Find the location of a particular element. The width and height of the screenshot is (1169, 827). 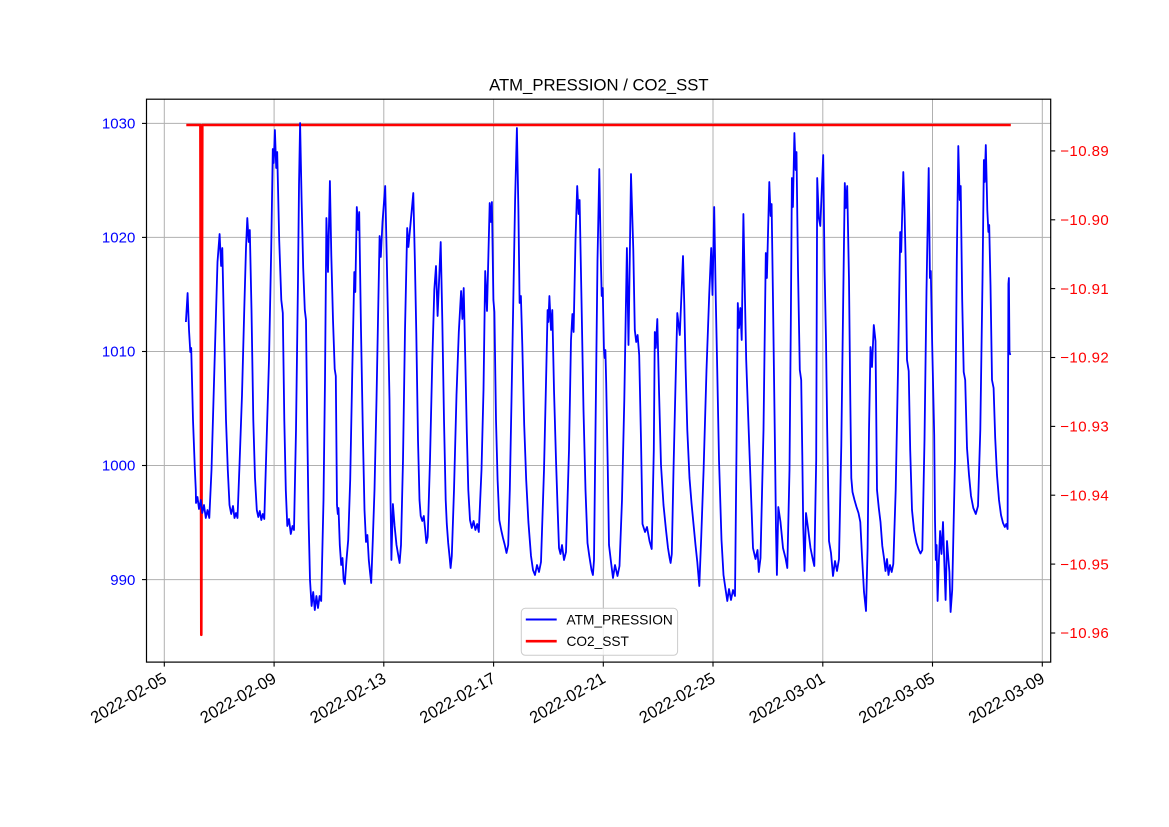

svg-text: −10.95 is located at coordinates (1084, 564).